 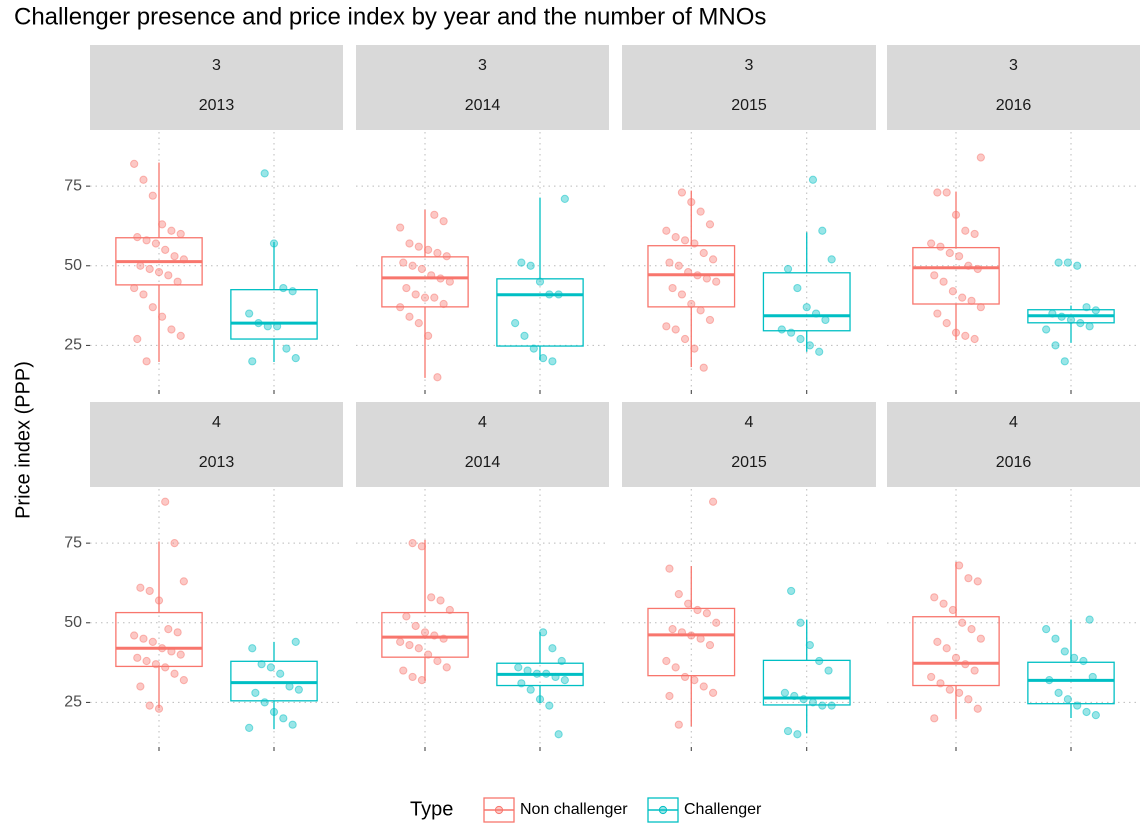 I want to click on strip-label: 2013, so click(x=217, y=105).